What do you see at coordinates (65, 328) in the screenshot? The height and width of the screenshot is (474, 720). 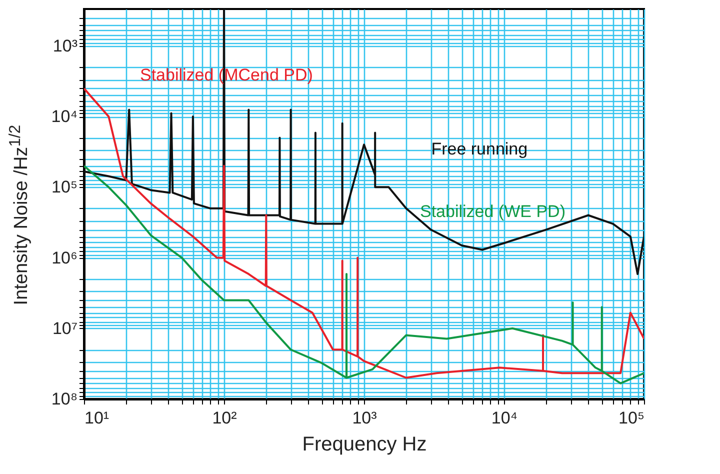 I see `y-tick-label: 10⁷` at bounding box center [65, 328].